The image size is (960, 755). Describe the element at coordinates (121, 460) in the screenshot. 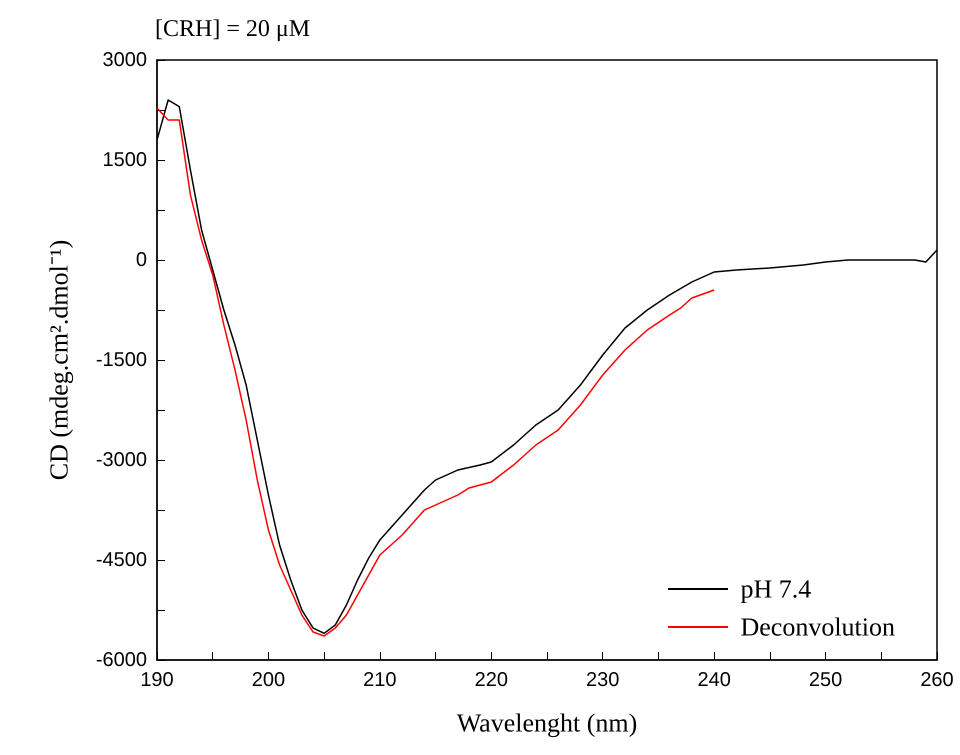

I see `y-tick-label: -3000` at that location.